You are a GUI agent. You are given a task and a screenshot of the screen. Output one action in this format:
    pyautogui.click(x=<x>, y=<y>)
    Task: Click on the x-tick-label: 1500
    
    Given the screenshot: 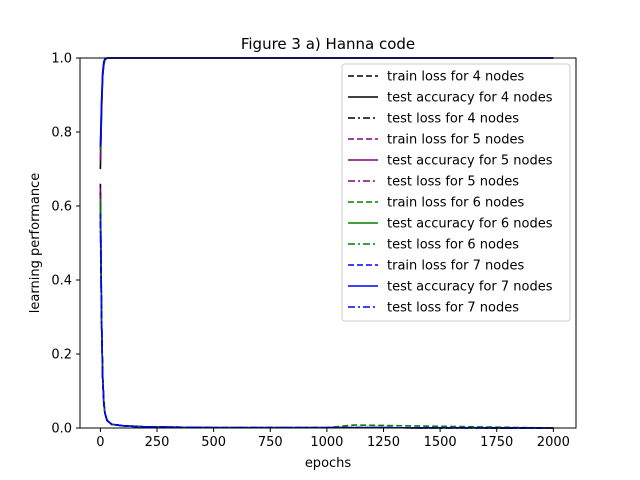 What is the action you would take?
    pyautogui.click(x=440, y=442)
    